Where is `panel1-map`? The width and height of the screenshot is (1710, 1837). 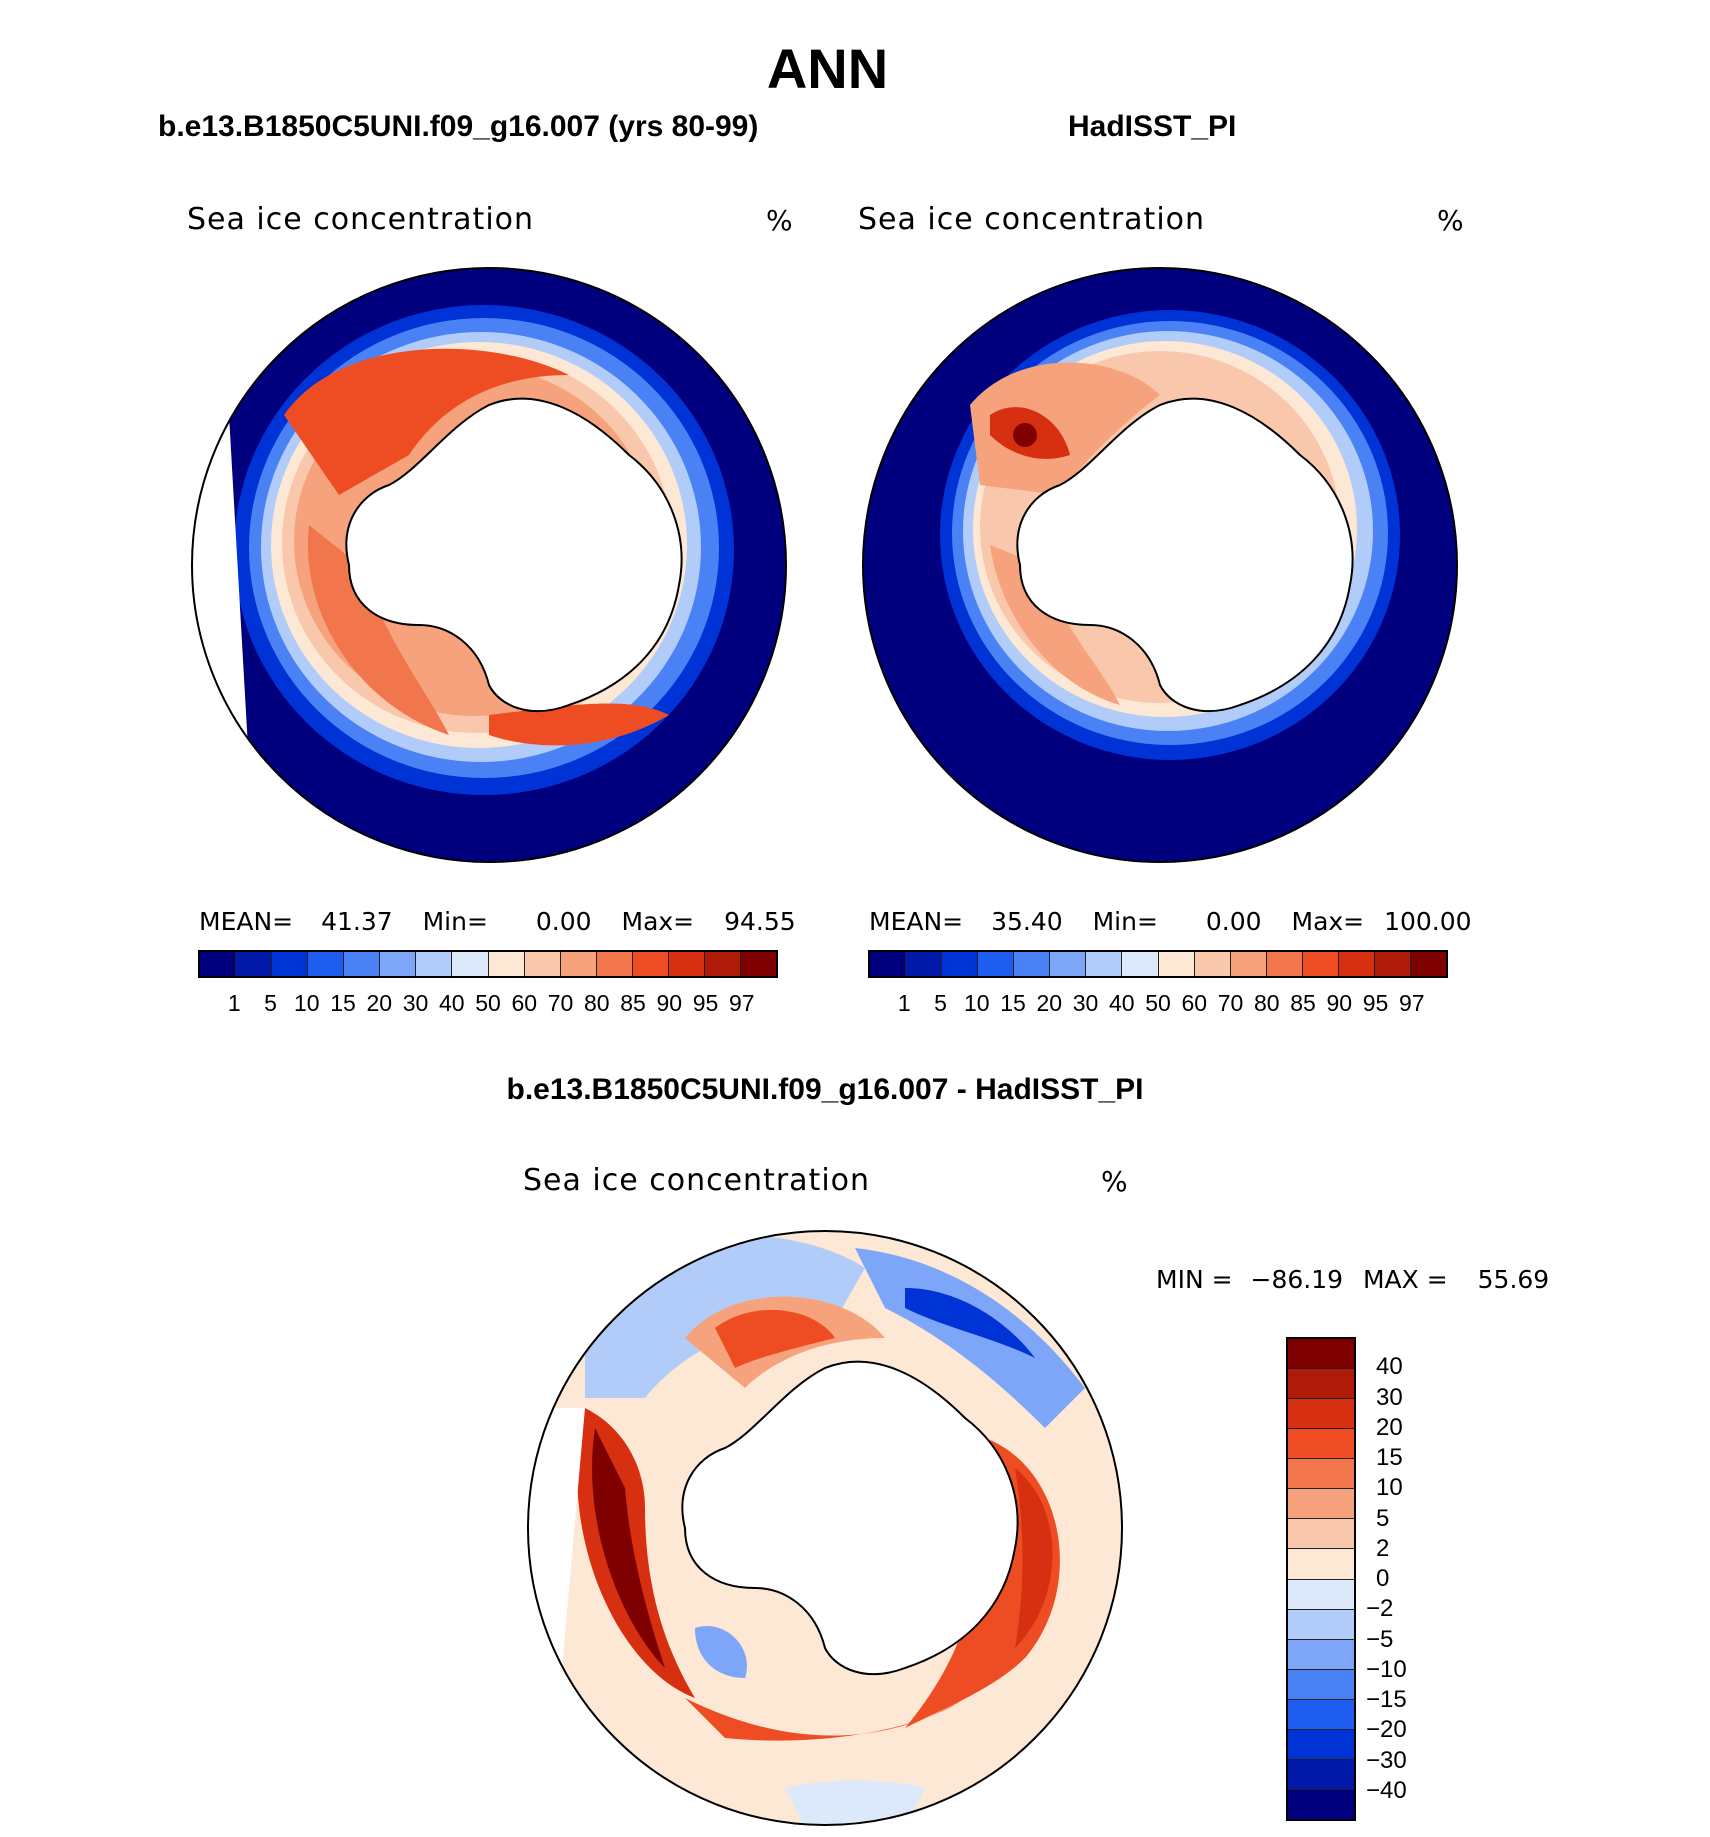
panel1-map is located at coordinates (489, 565).